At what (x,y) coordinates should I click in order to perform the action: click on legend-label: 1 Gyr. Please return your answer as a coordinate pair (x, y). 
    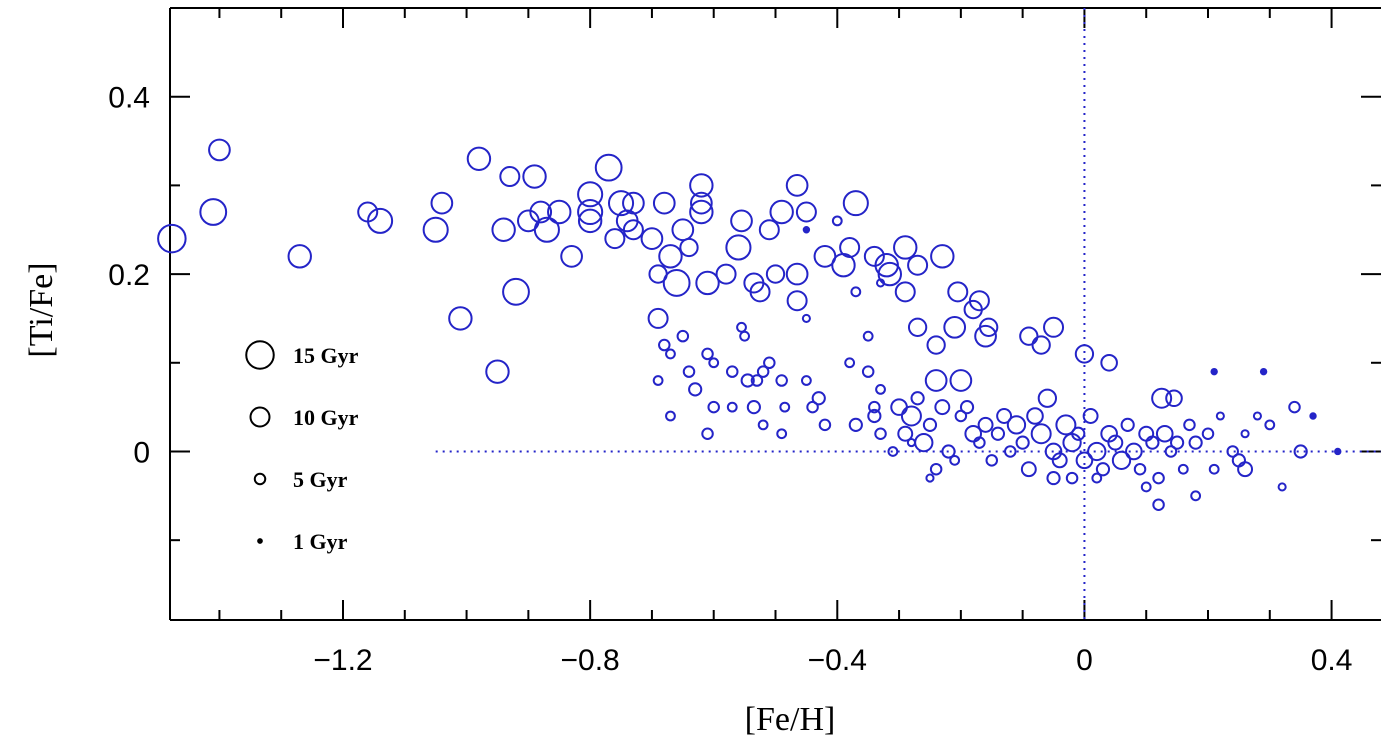
    Looking at the image, I should click on (320, 541).